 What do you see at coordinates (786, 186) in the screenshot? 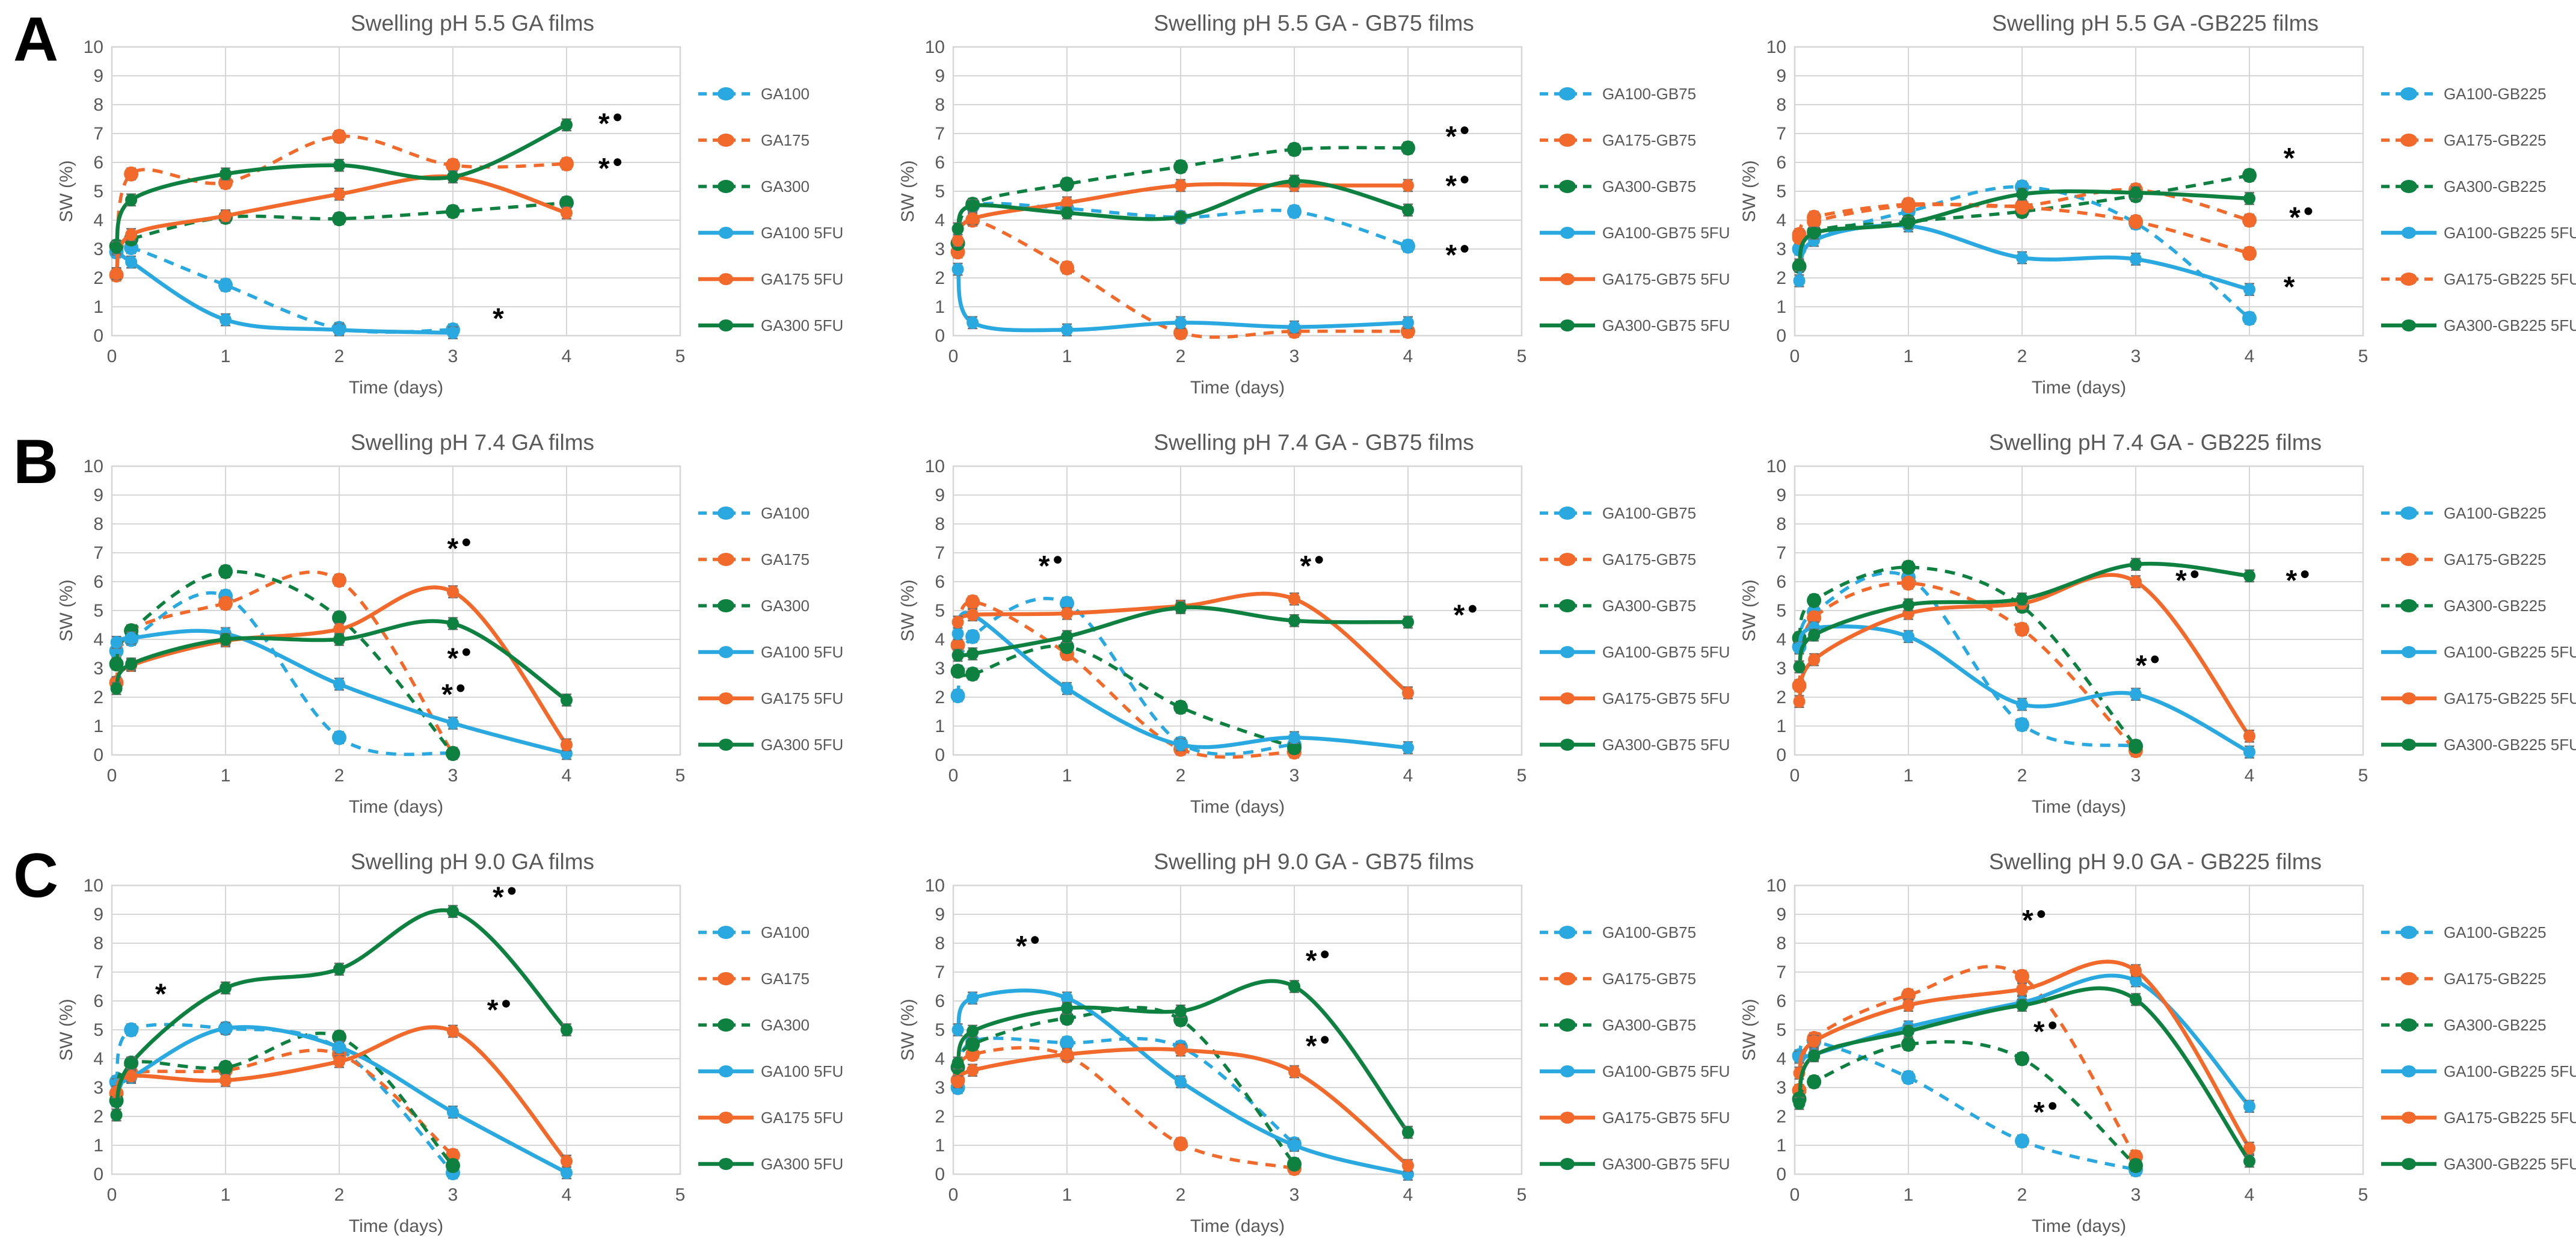
I see `legend-label: GA300` at bounding box center [786, 186].